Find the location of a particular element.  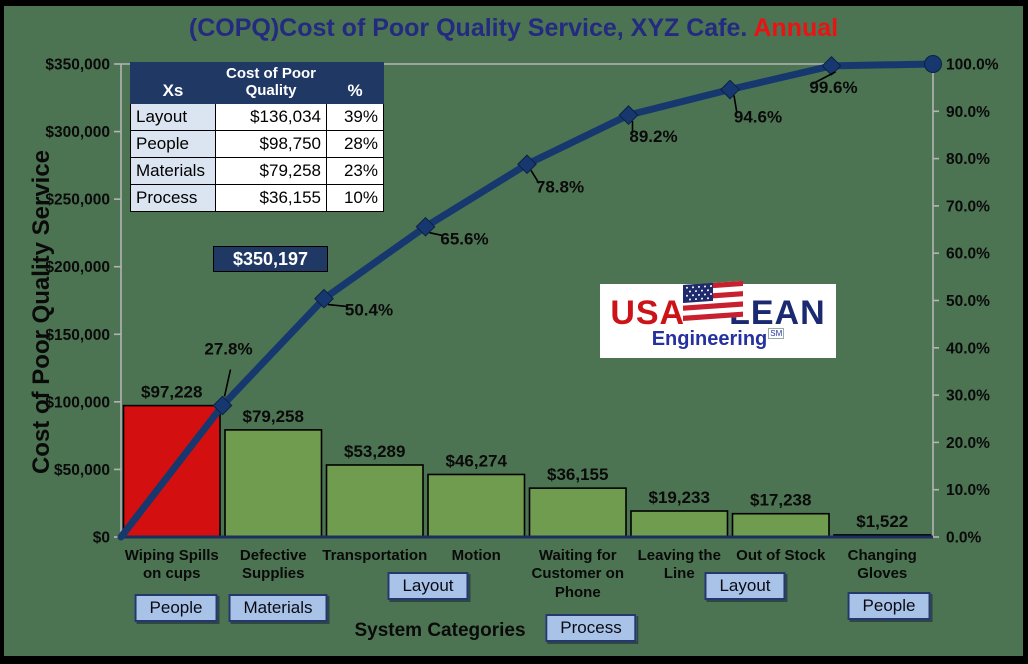

cell-x-process: Process is located at coordinates (173, 197).